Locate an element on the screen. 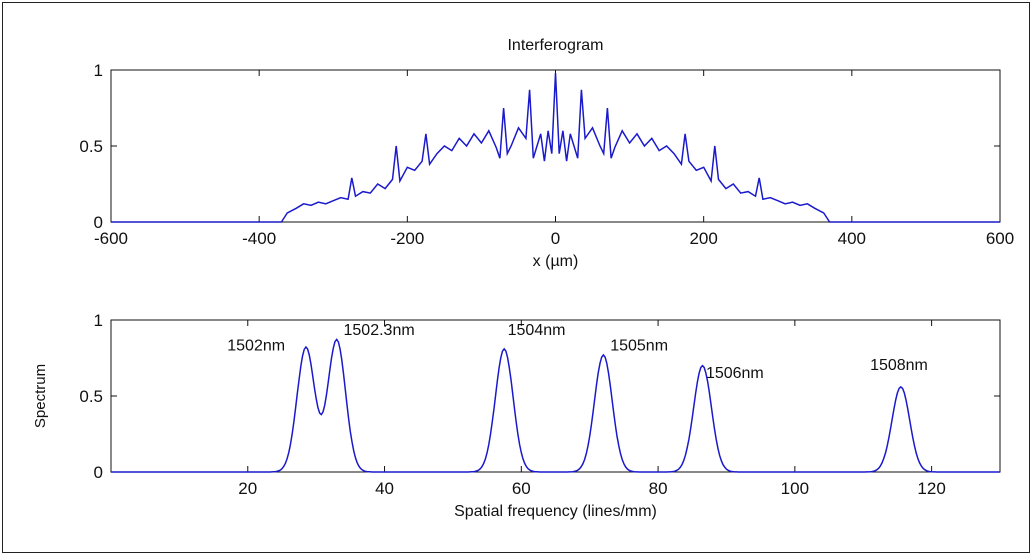 The width and height of the screenshot is (1034, 557). x-tick-label: 60 is located at coordinates (521, 488).